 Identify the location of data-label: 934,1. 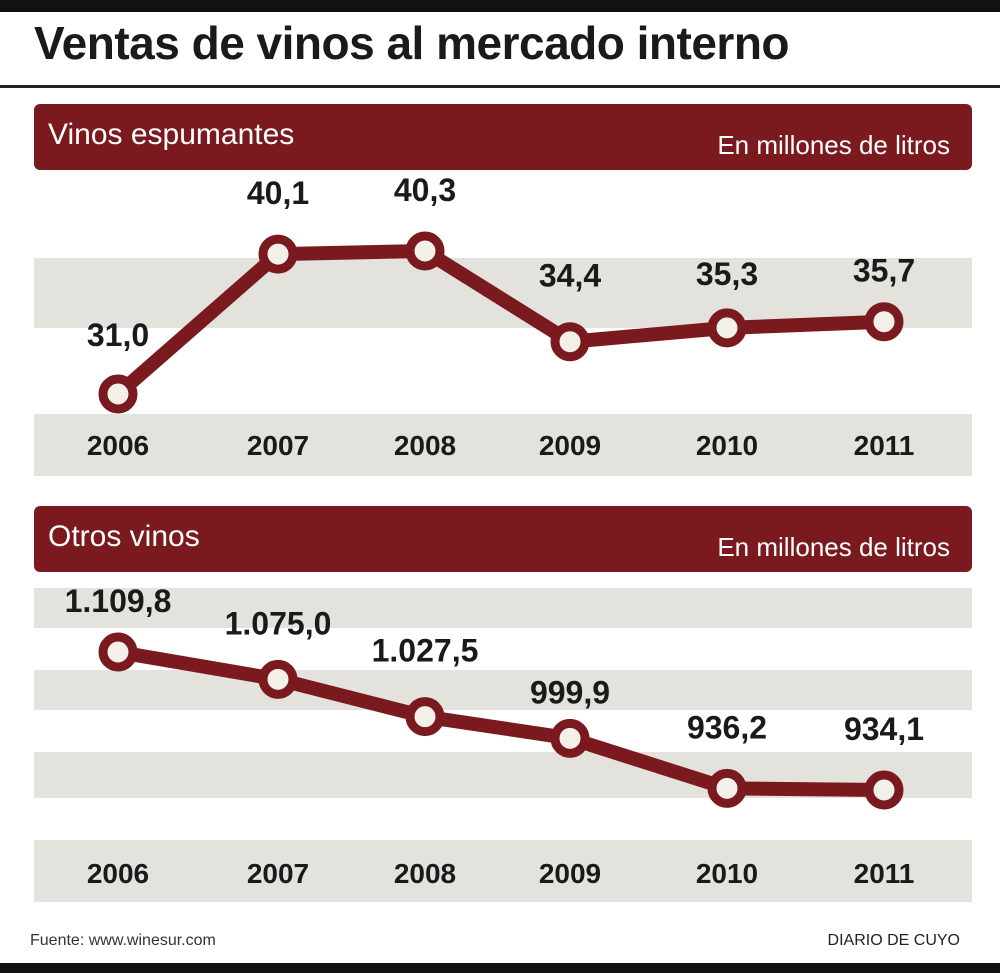
(884, 729).